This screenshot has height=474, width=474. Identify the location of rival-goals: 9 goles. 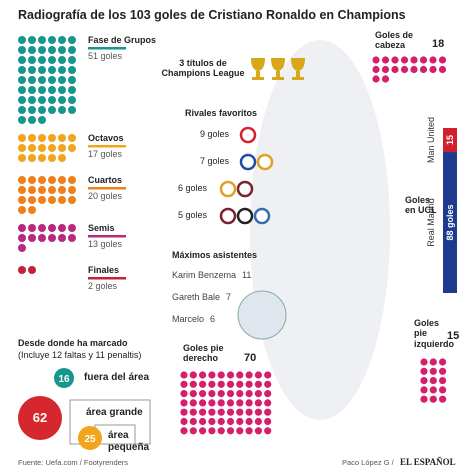
(215, 134).